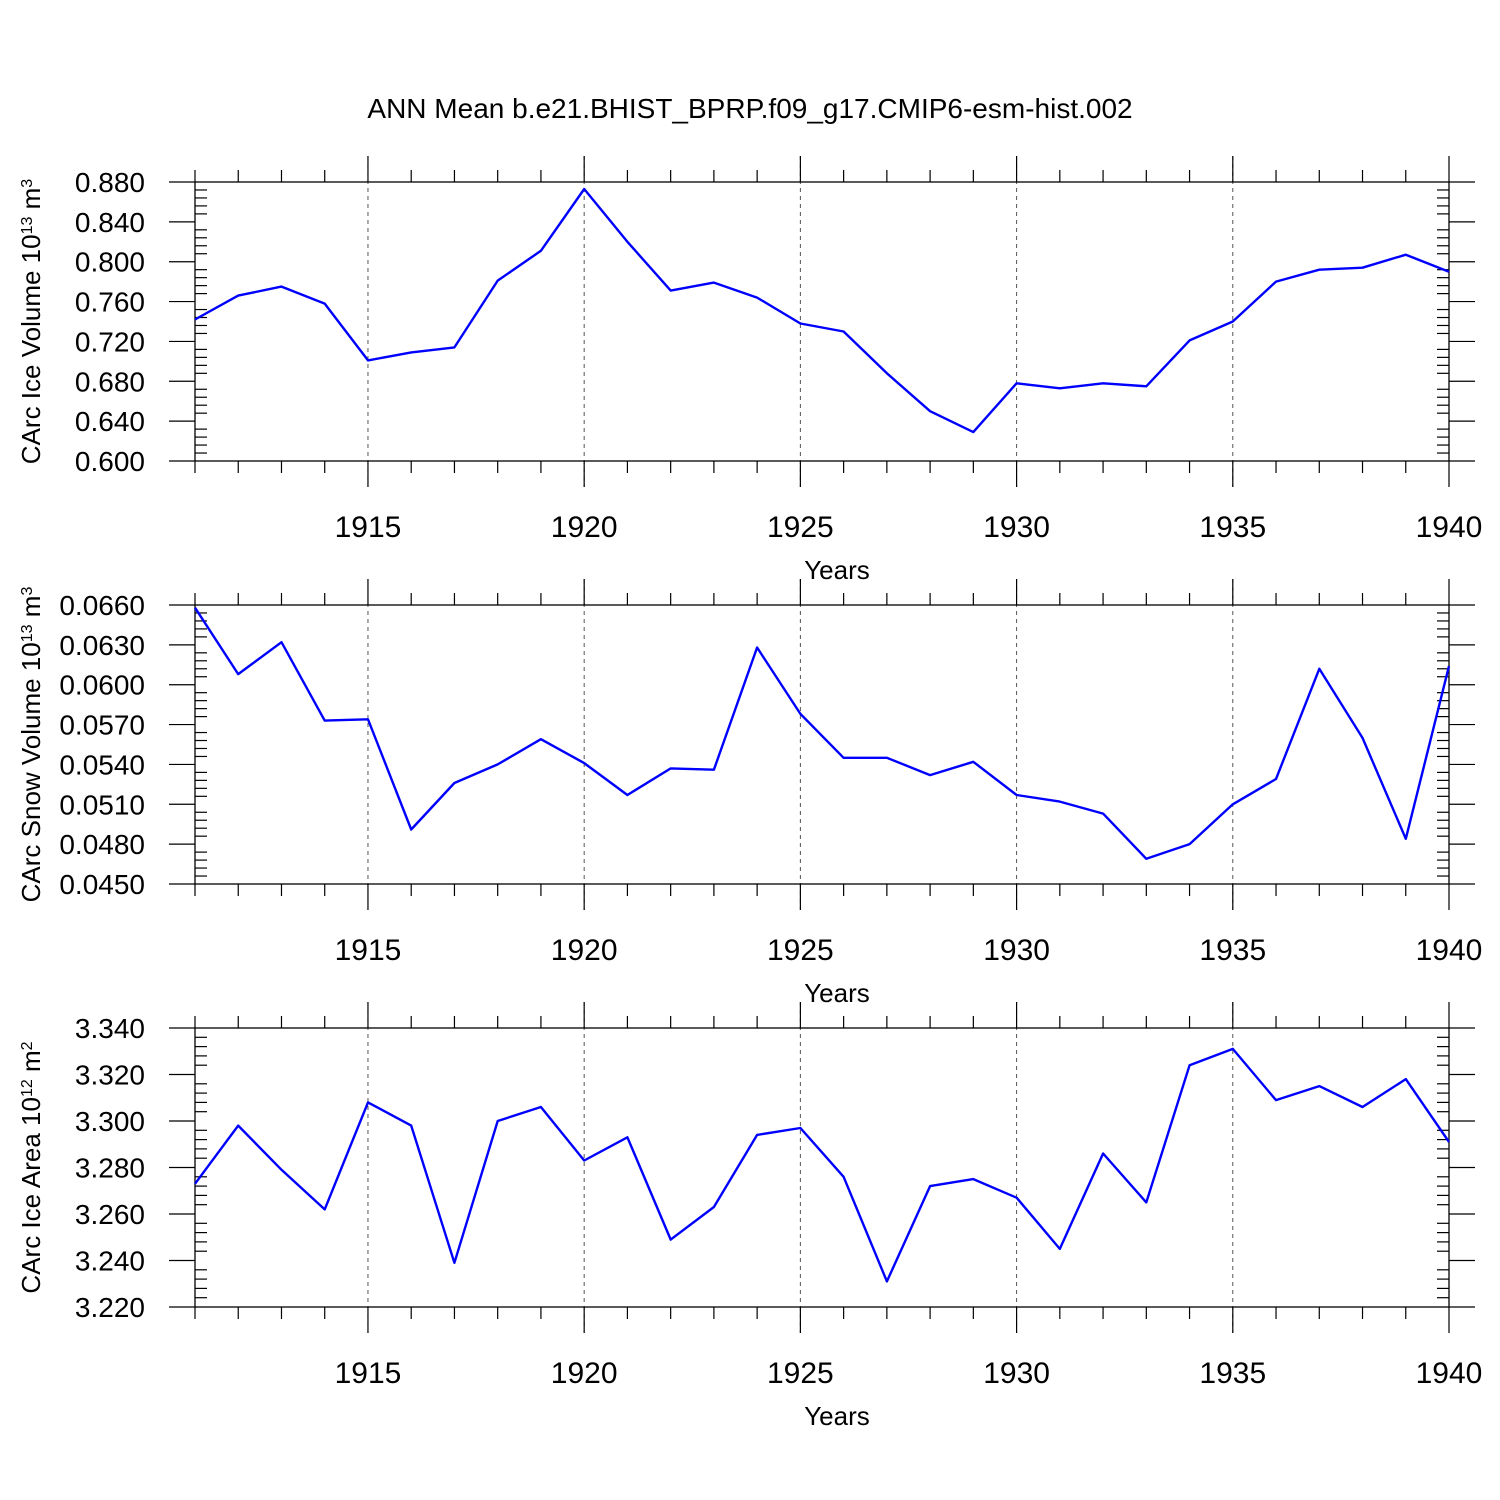 The width and height of the screenshot is (1500, 1500). Describe the element at coordinates (110, 262) in the screenshot. I see `y-tick-label: 0.800` at that location.